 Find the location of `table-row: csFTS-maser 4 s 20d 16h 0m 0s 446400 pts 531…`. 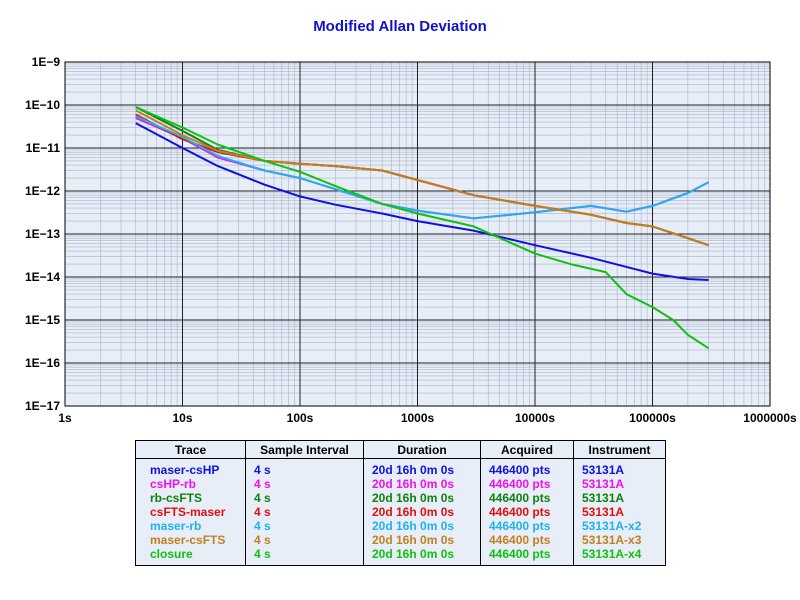

table-row: csFTS-maser 4 s 20d 16h 0m 0s 446400 pts 531… is located at coordinates (400, 512).